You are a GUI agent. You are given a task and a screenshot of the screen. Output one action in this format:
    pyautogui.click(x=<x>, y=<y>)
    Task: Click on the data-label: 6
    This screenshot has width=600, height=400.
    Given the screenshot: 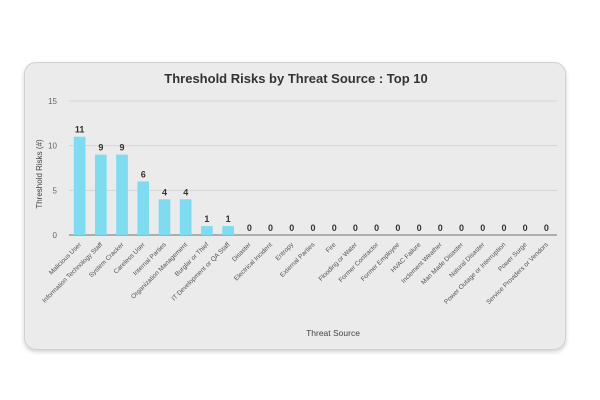 What is the action you would take?
    pyautogui.click(x=143, y=174)
    